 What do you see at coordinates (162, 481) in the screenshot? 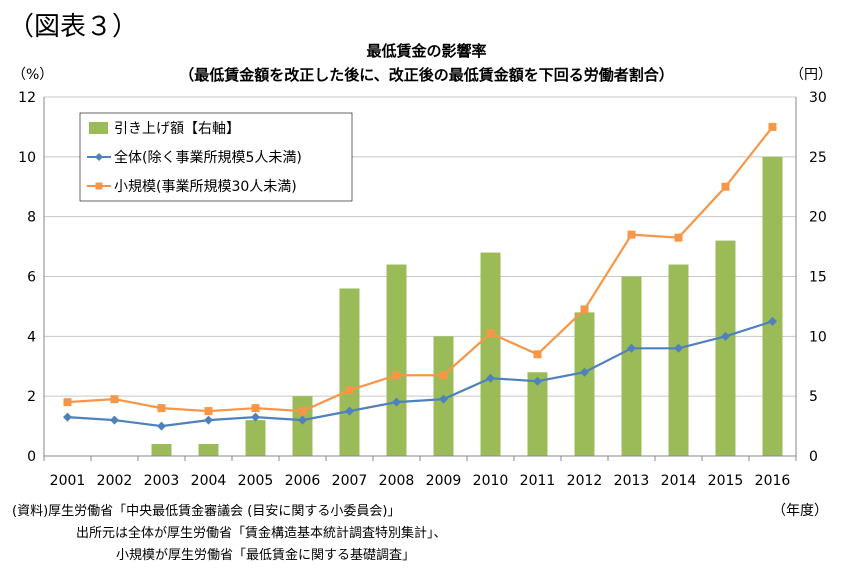
I see `x-tick-label: 2003` at bounding box center [162, 481].